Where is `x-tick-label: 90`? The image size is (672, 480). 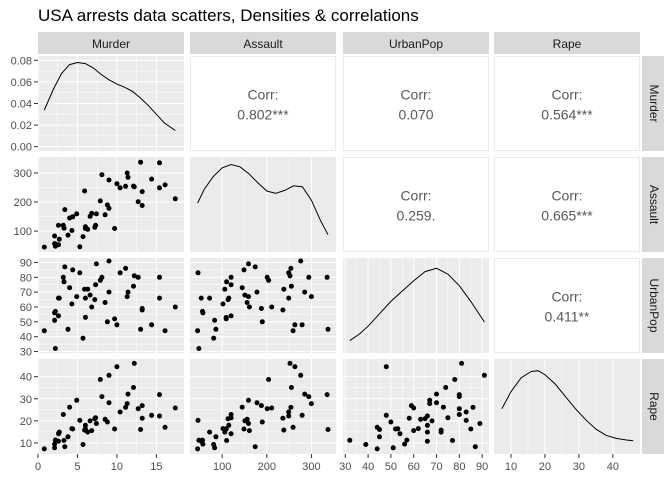
x-tick-label: 90 is located at coordinates (482, 467).